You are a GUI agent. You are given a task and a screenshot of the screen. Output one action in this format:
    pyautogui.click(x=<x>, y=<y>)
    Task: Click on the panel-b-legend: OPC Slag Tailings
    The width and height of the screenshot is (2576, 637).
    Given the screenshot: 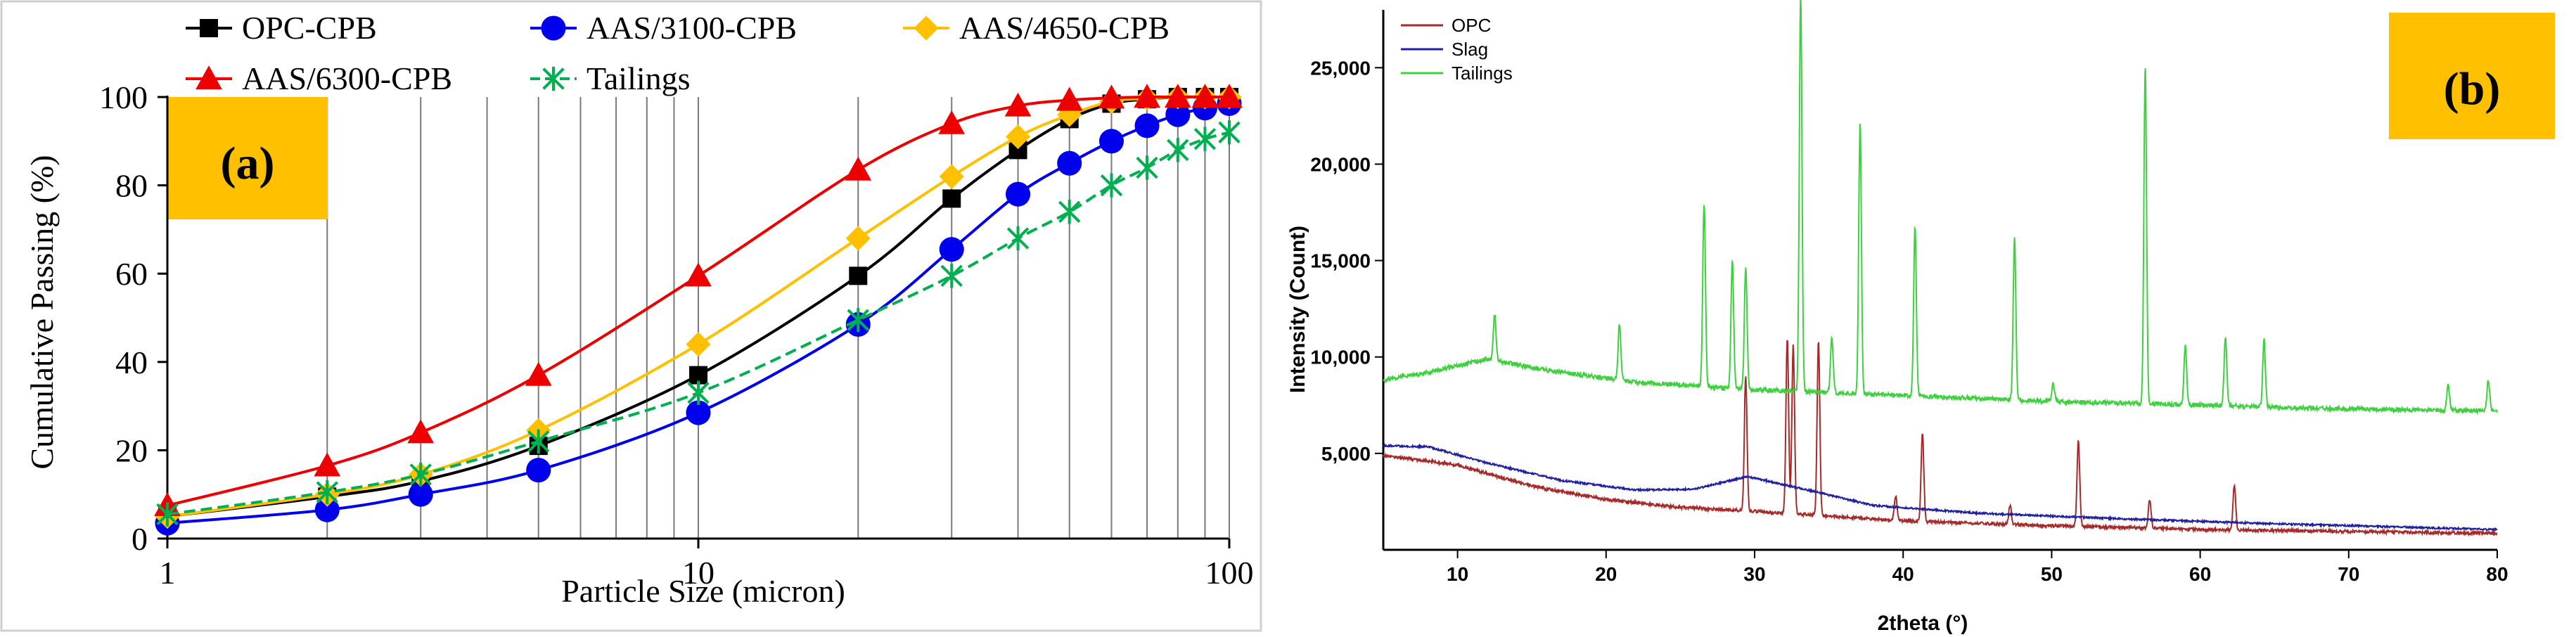 What is the action you would take?
    pyautogui.click(x=1457, y=49)
    